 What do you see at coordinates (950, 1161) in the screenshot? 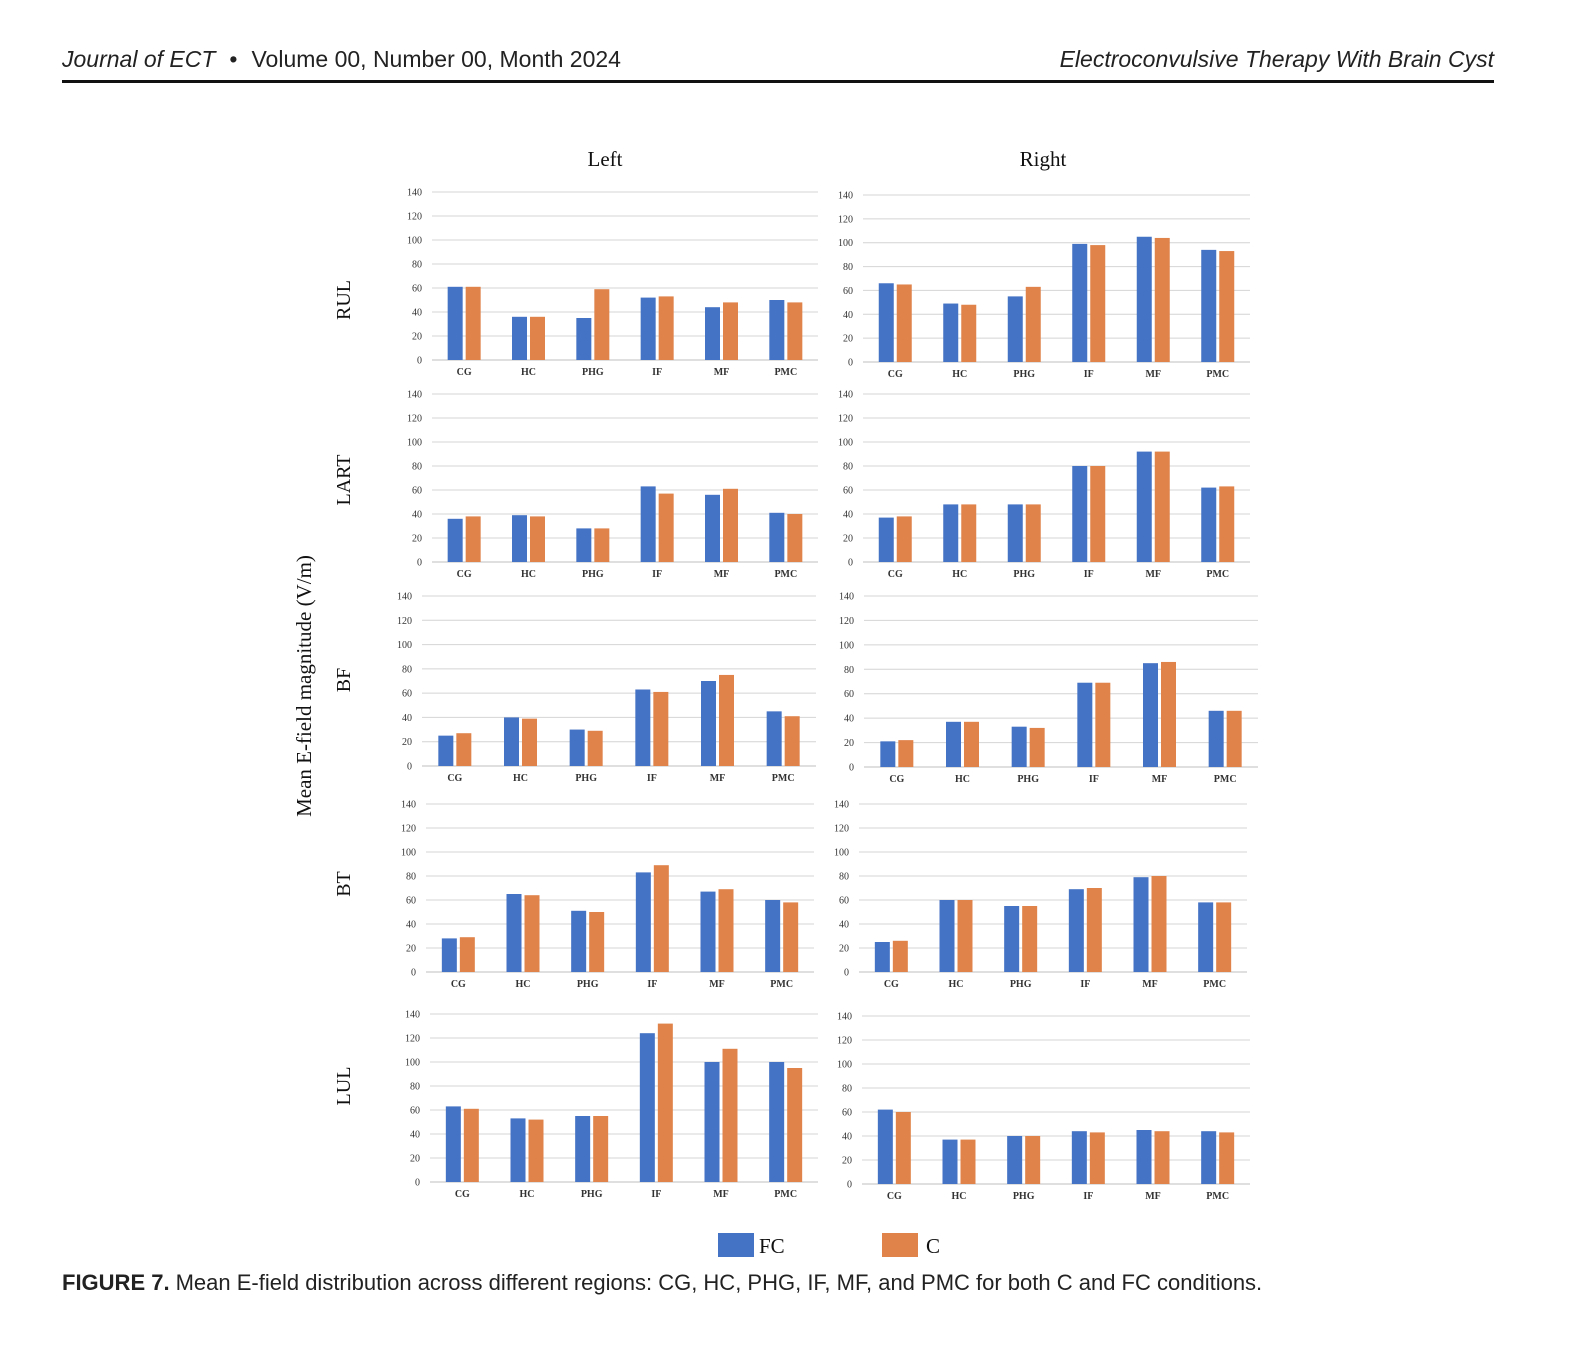
I see `bar-lul-right-hc-fc` at bounding box center [950, 1161].